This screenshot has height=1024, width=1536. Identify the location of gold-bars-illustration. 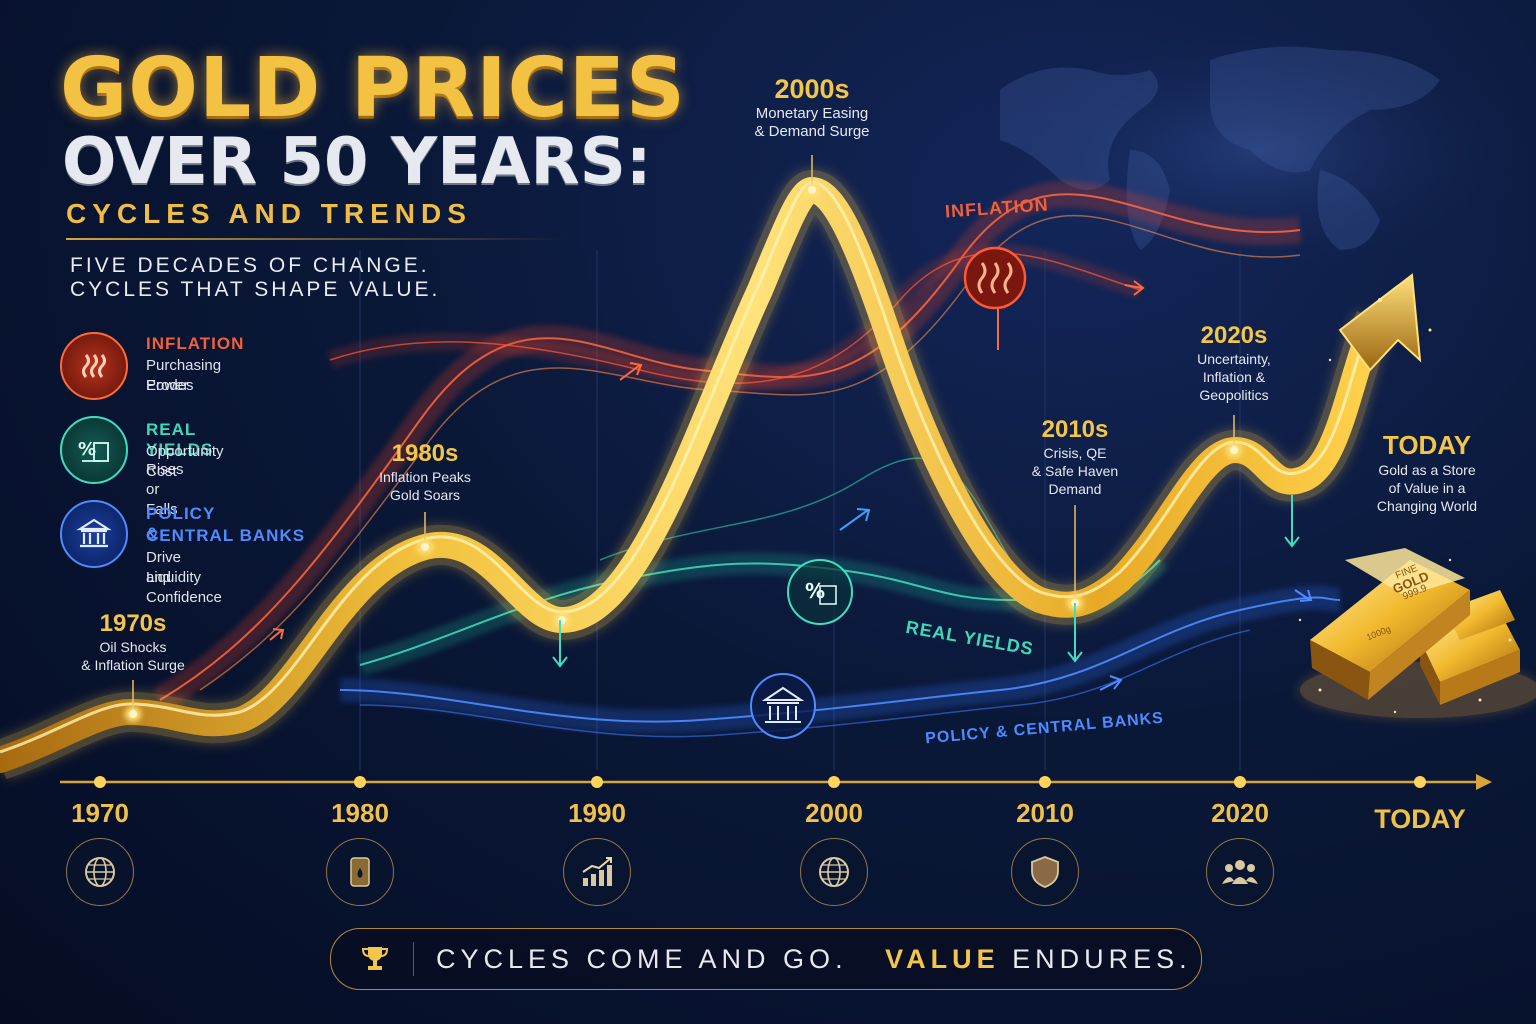
(1418, 633).